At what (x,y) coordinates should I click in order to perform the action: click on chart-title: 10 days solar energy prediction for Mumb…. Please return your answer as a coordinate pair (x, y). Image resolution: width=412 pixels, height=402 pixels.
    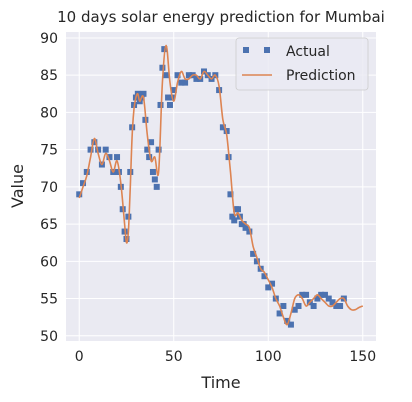
    Looking at the image, I should click on (221, 17).